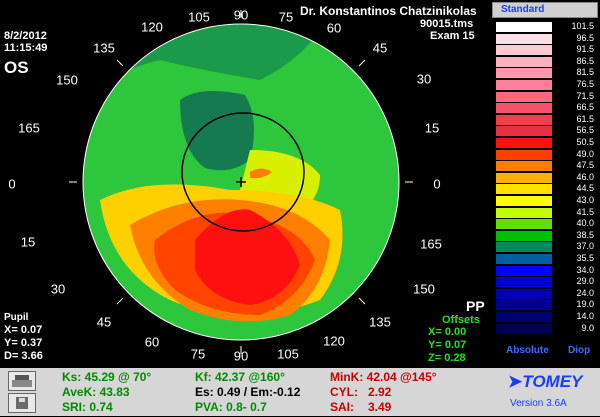 The image size is (600, 417). I want to click on scale-value: 9.0, so click(587, 327).